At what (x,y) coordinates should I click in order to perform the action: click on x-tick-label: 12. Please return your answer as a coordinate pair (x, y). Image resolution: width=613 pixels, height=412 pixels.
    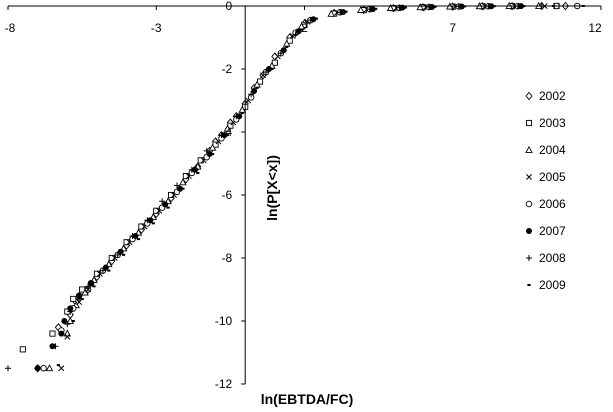
    Looking at the image, I should click on (595, 28).